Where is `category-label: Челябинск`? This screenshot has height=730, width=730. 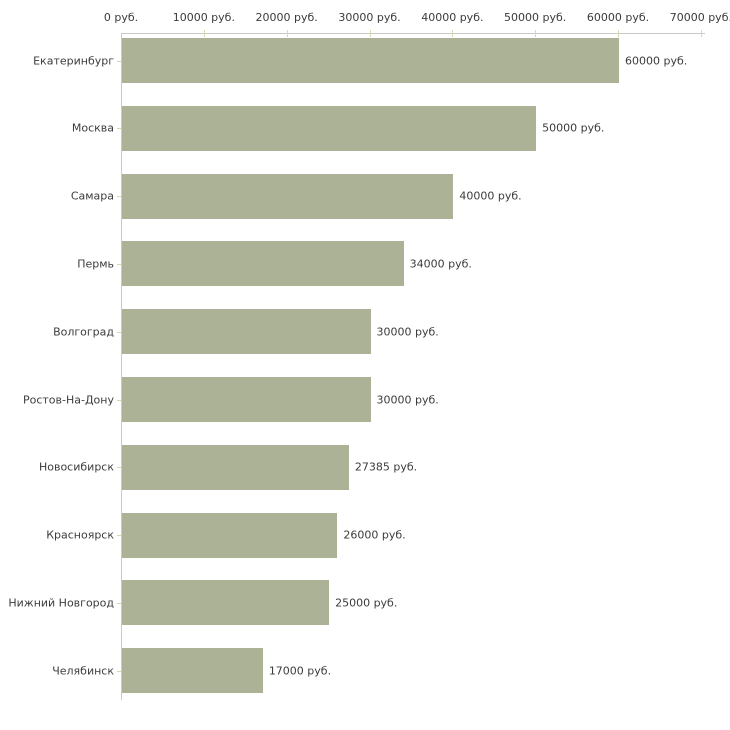 category-label: Челябинск is located at coordinates (83, 671).